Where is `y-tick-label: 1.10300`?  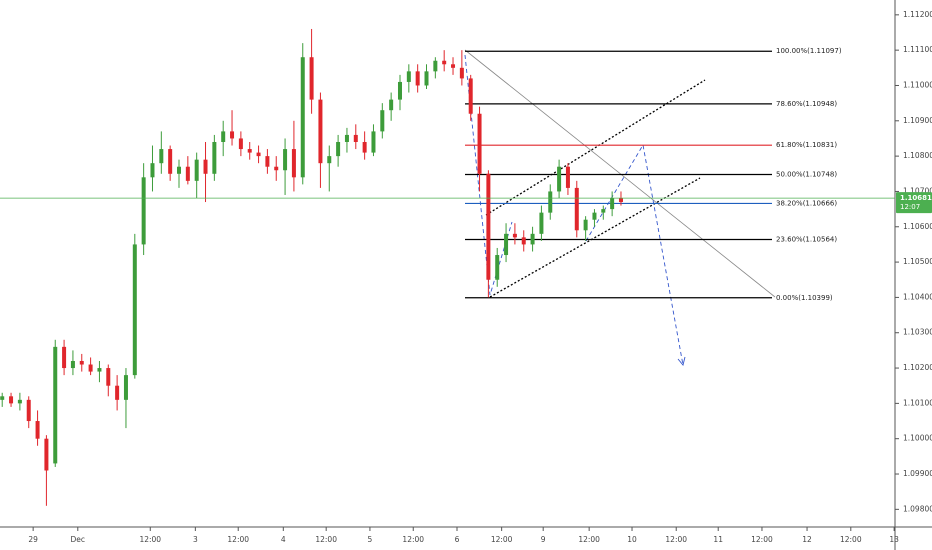
y-tick-label: 1.10300 is located at coordinates (917, 332).